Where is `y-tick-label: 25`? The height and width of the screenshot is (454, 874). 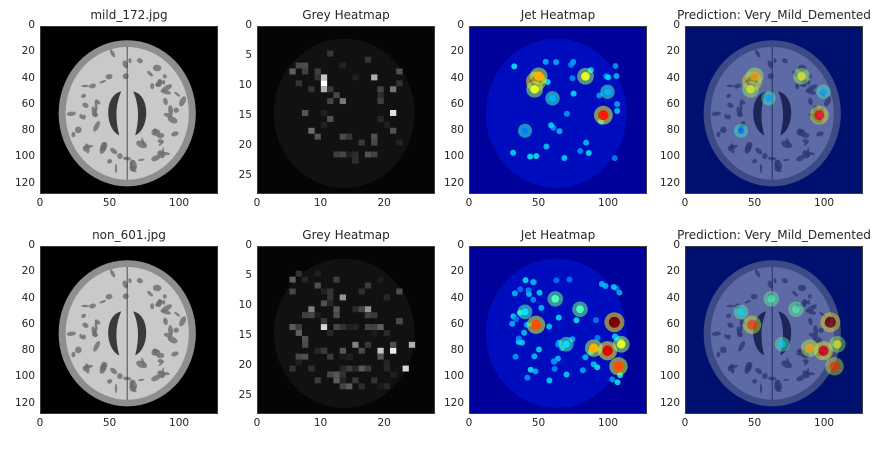 y-tick-label: 25 is located at coordinates (245, 175).